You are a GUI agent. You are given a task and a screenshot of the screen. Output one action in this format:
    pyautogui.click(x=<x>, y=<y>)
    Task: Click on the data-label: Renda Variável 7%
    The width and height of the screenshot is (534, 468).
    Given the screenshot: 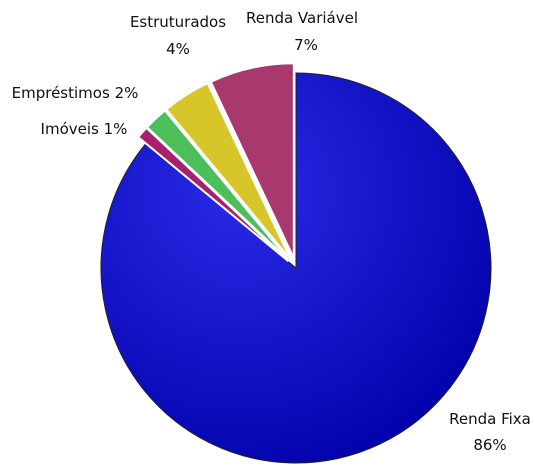 What is the action you would take?
    pyautogui.click(x=302, y=31)
    